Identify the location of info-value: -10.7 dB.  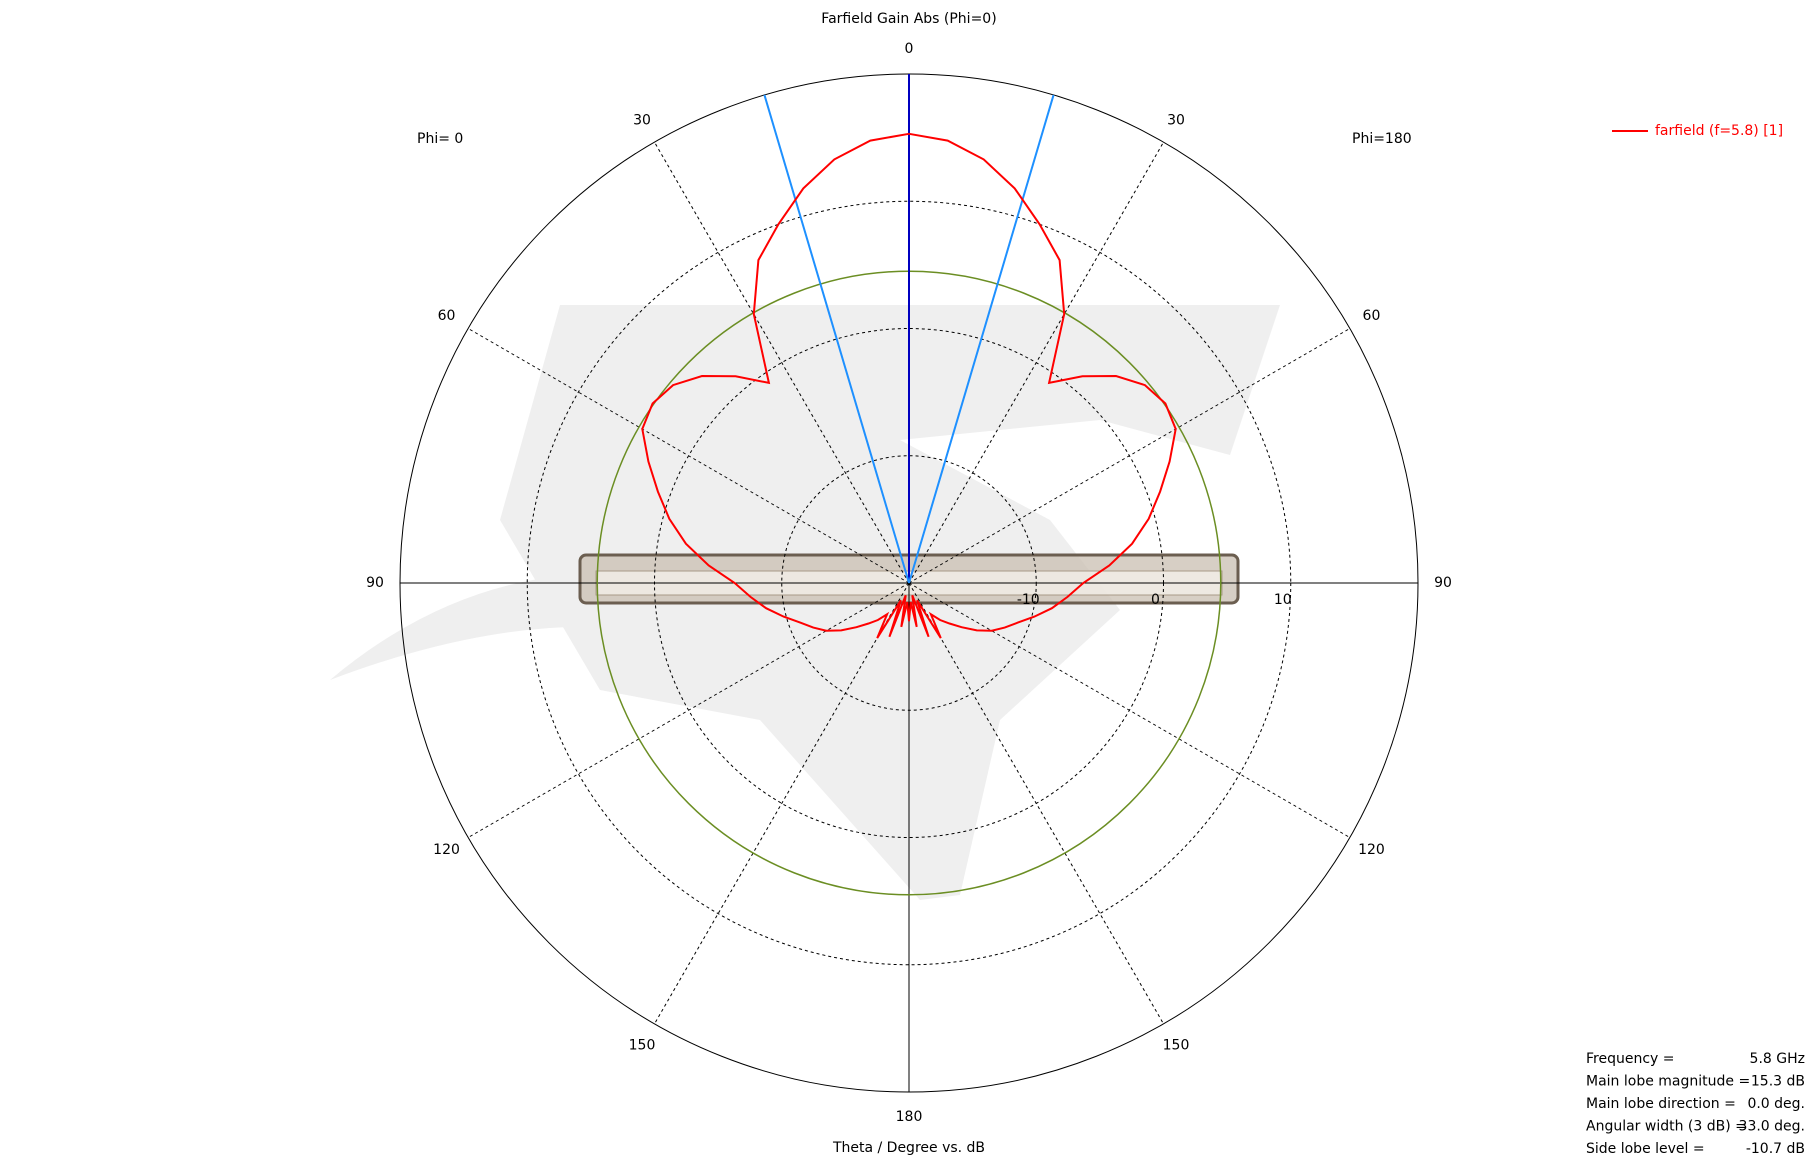
(1775, 1149).